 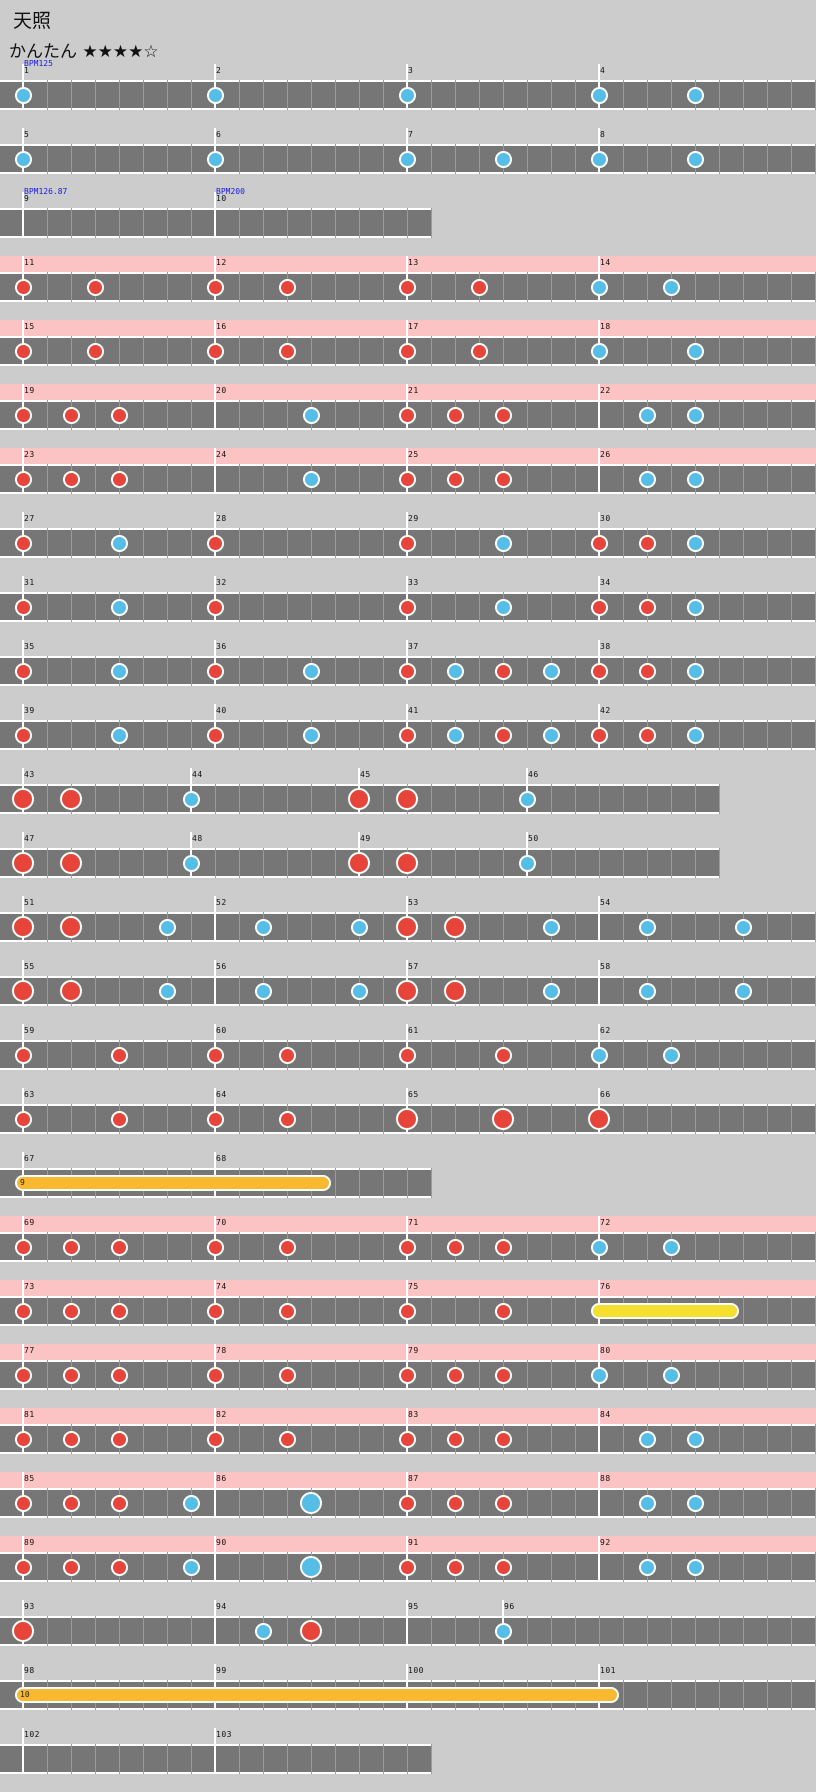 I want to click on measure-number: 26, so click(x=605, y=454).